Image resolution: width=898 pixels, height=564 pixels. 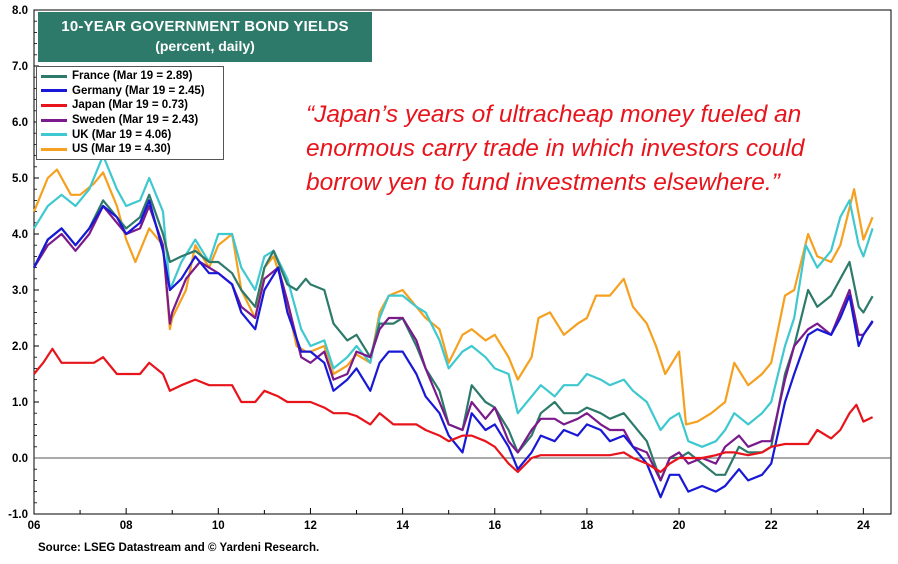 I want to click on legend-label: UK (Mar 19 = 4.06), so click(x=122, y=134).